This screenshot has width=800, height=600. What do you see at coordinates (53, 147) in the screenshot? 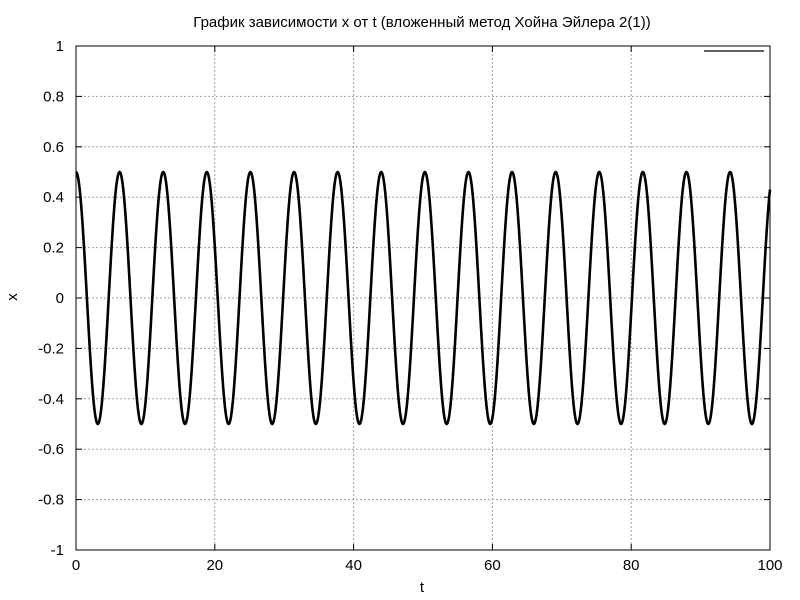
I see `y-tick-label: 0.6` at bounding box center [53, 147].